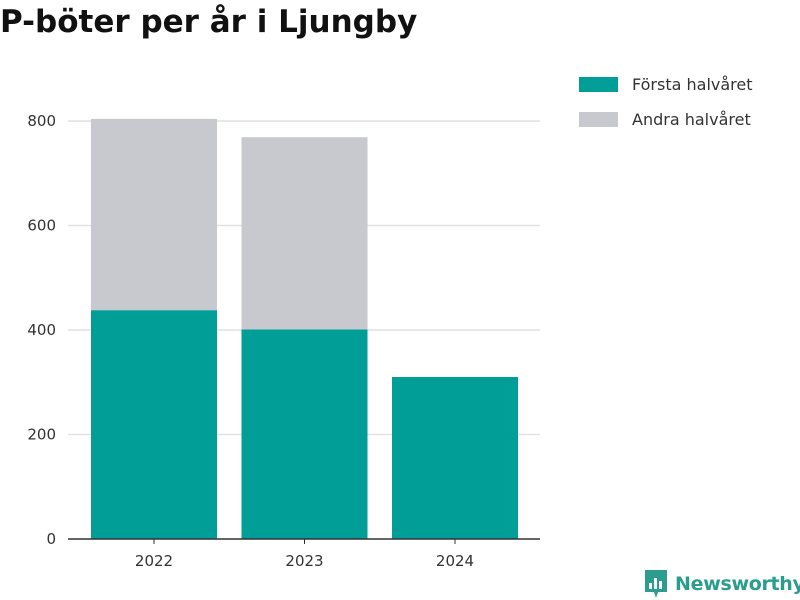  Describe the element at coordinates (737, 584) in the screenshot. I see `brand-name: Newsworthy` at that location.